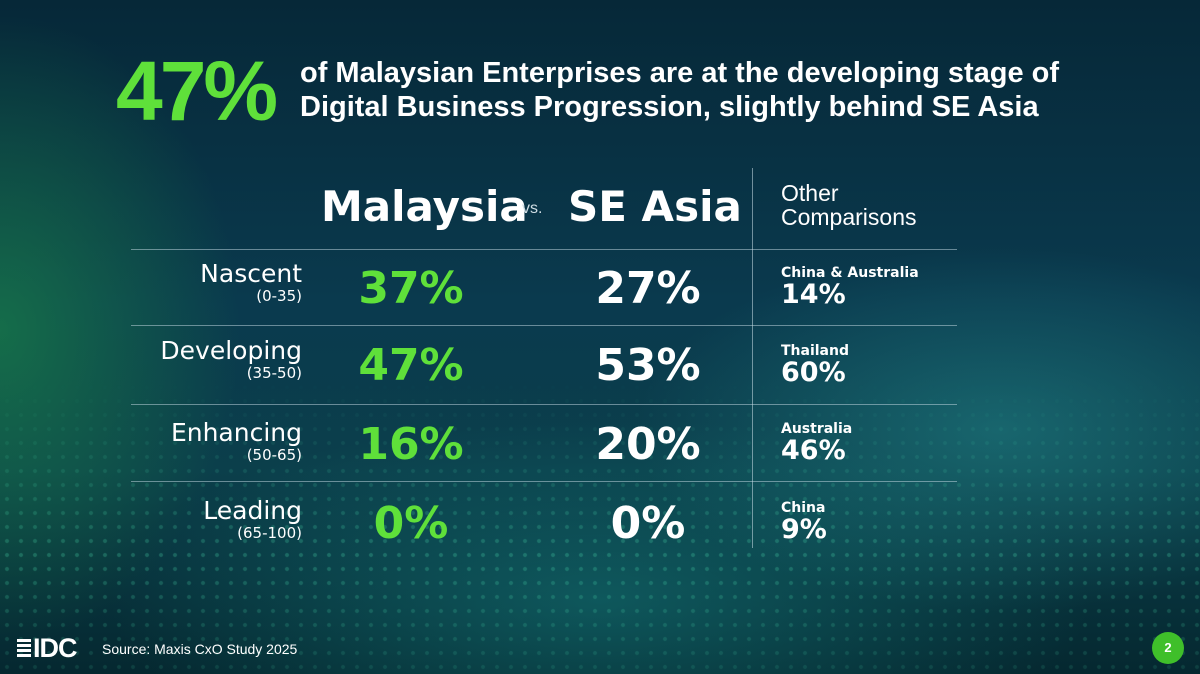 This screenshot has width=1200, height=674. I want to click on table-row-label: Enhancing (50-65), so click(201, 441).